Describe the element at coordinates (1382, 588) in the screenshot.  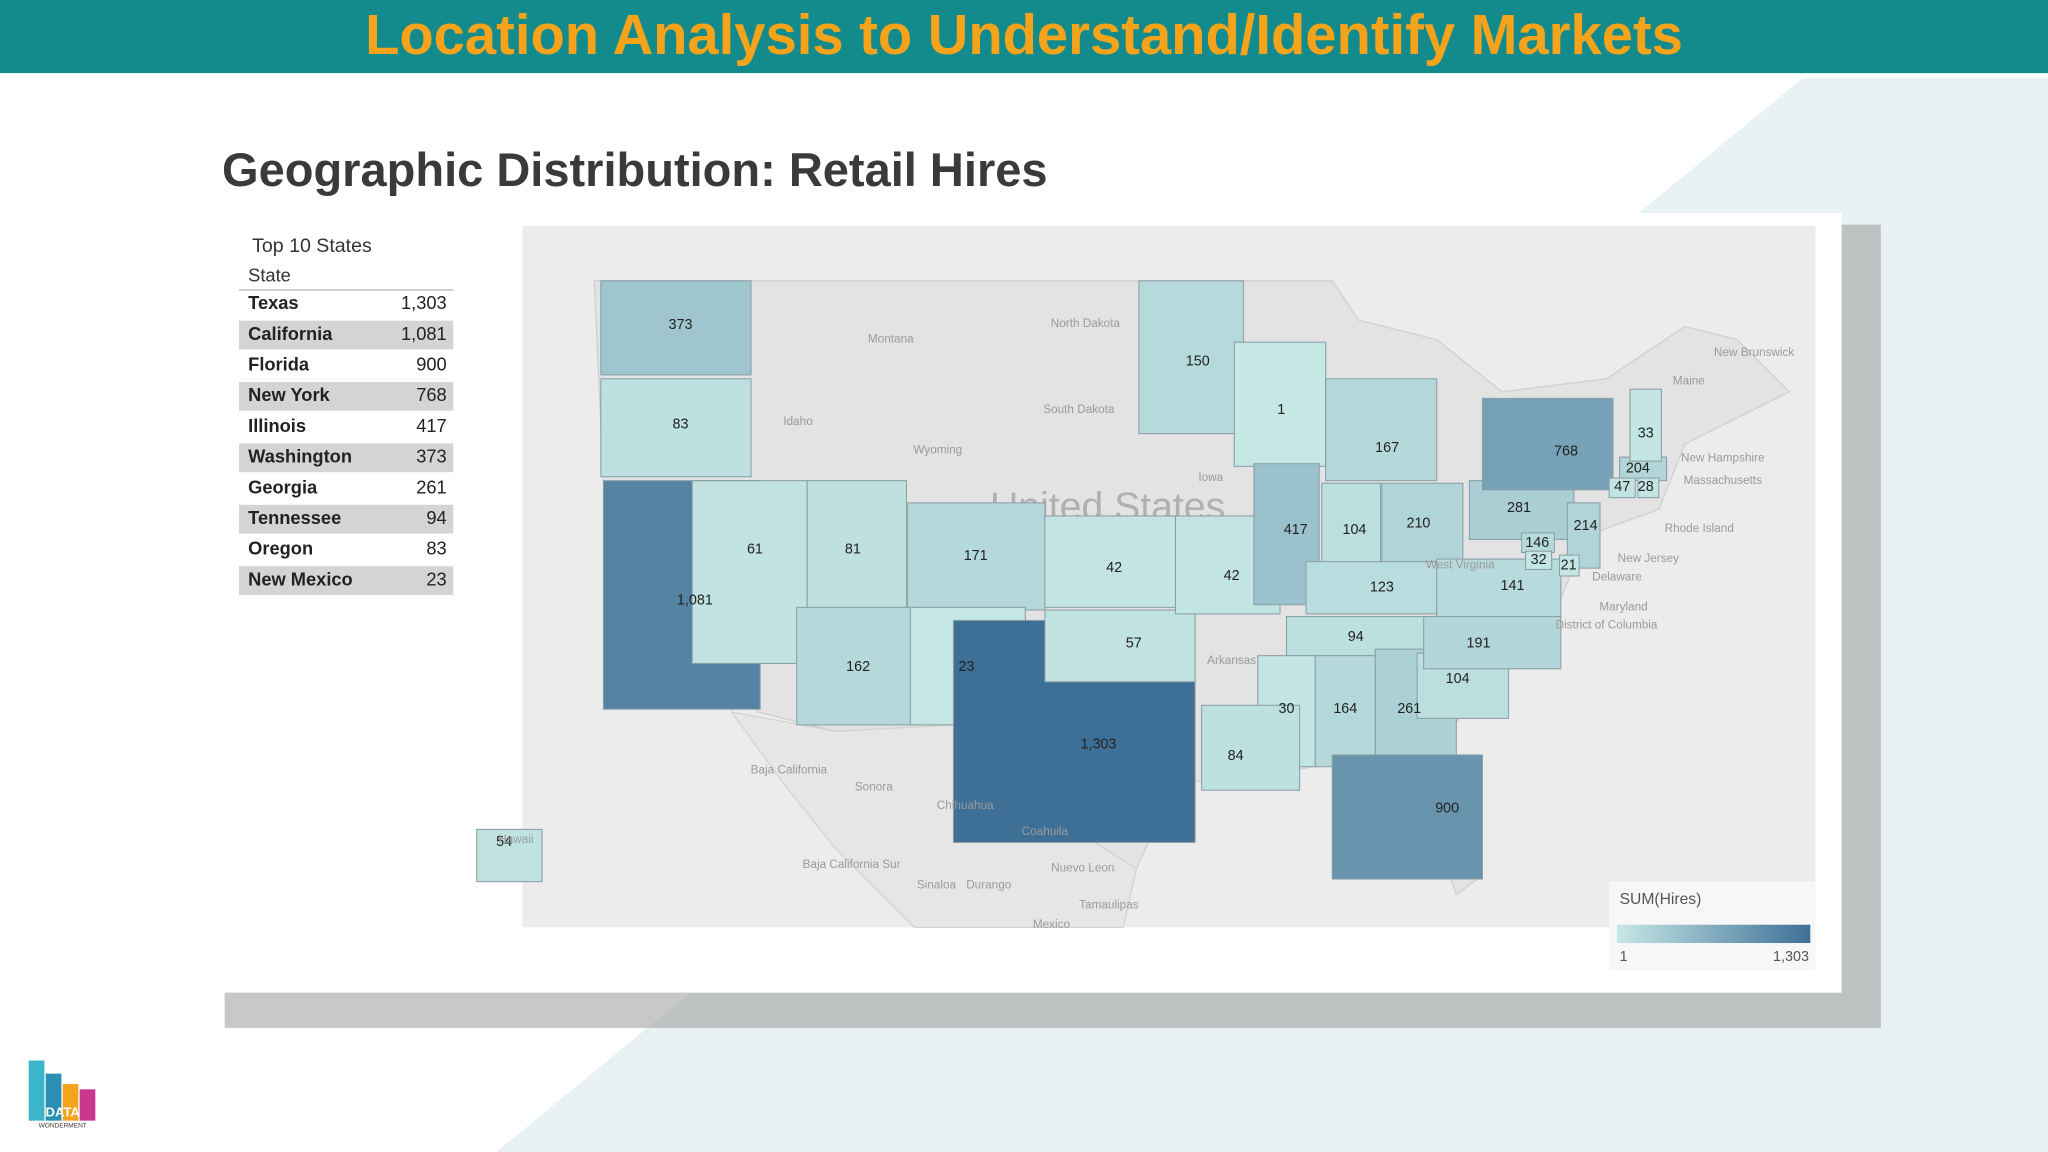
I see `state-value-label: 123` at that location.